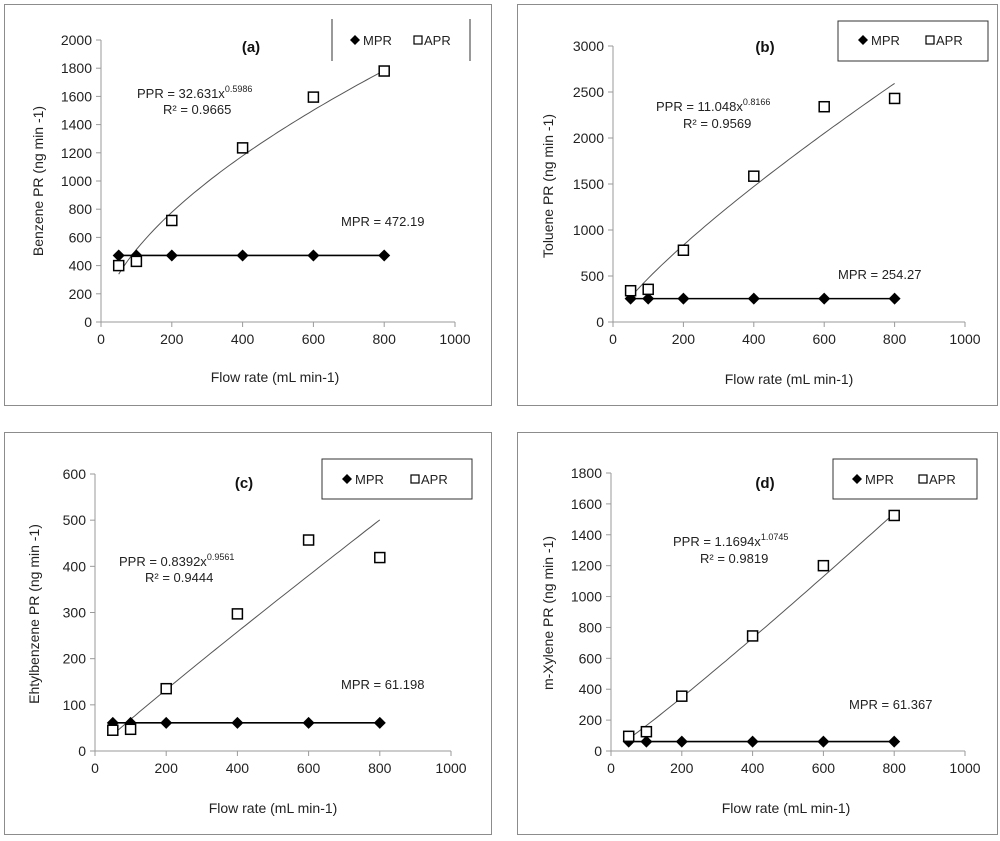 The height and width of the screenshot is (841, 1000). Describe the element at coordinates (923, 479) in the screenshot. I see `chart-d-legend-apr-marker` at that location.